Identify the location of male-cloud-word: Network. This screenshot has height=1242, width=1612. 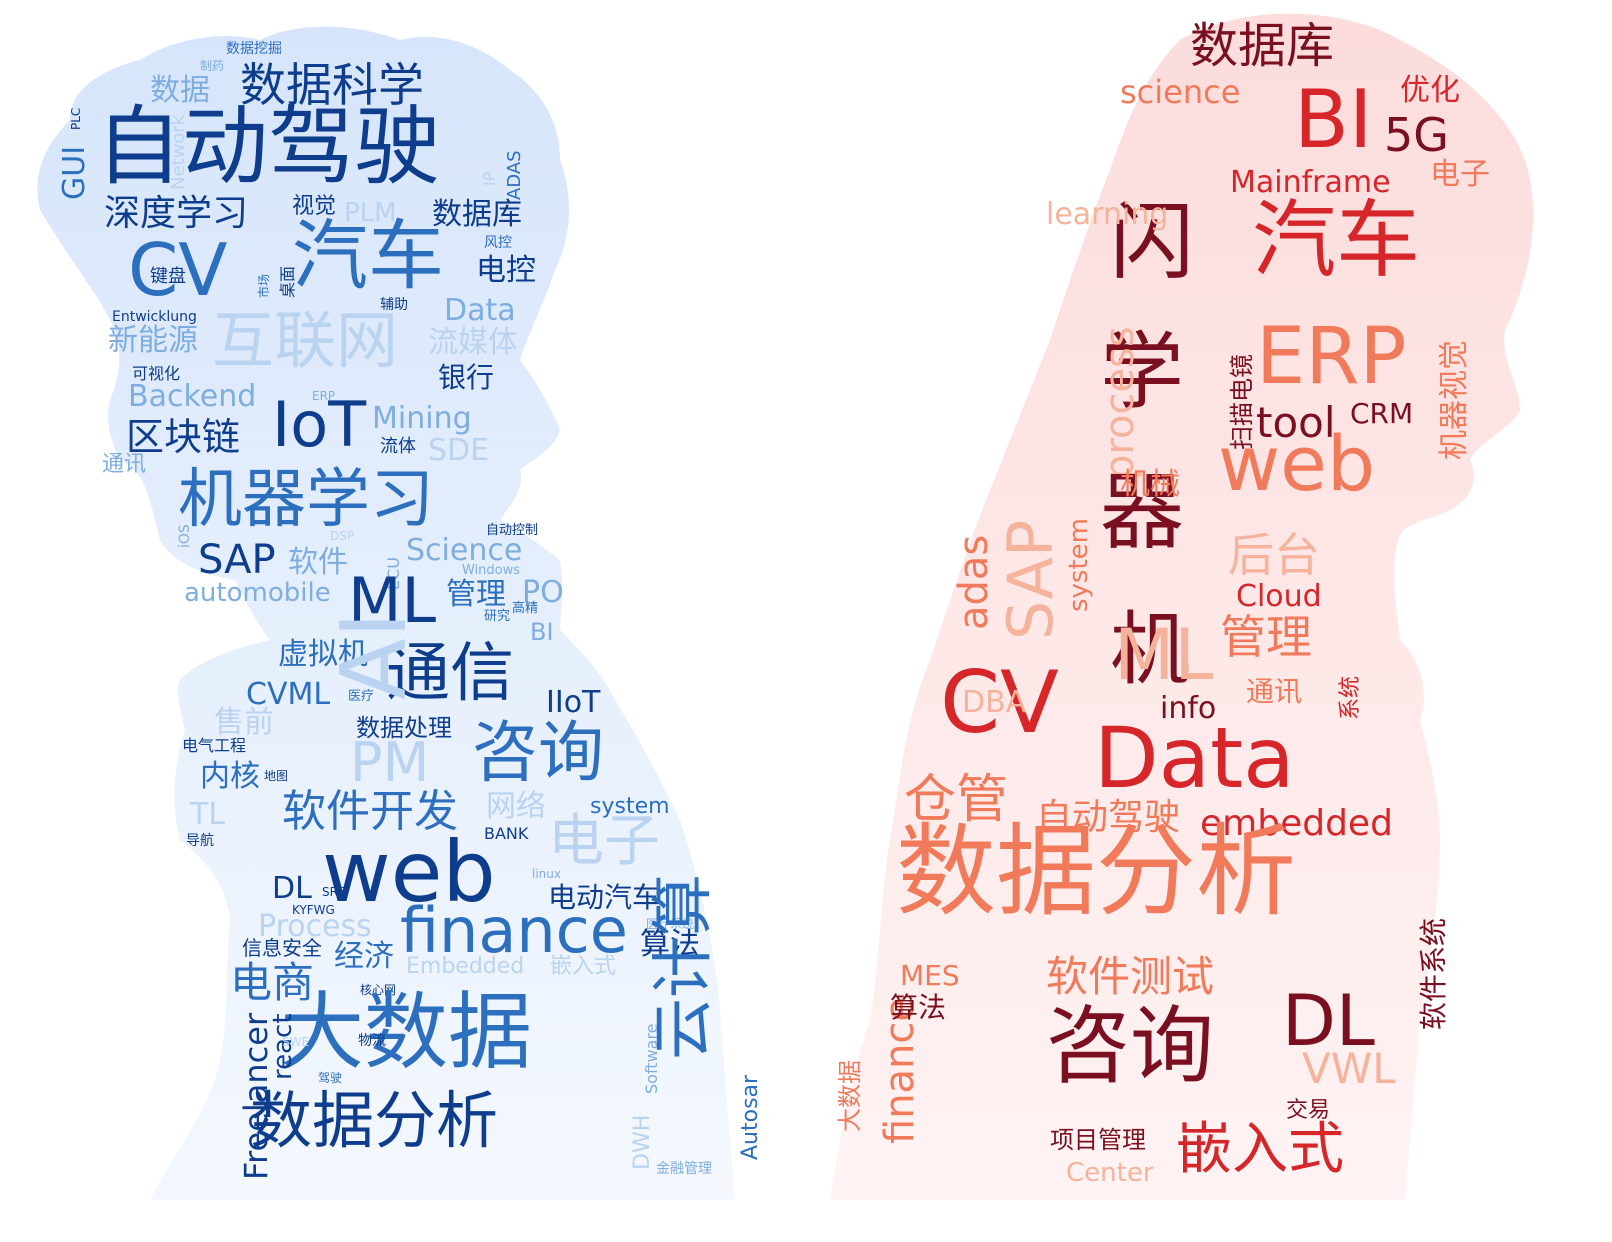
(178, 152).